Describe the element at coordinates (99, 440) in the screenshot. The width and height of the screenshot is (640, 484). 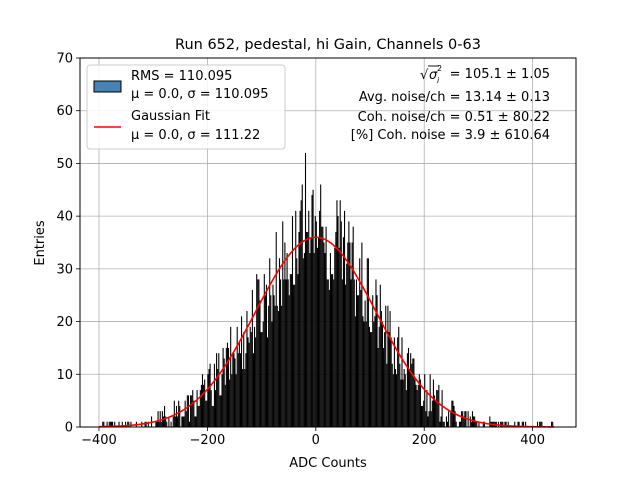
I see `x-tick-label: −400` at that location.